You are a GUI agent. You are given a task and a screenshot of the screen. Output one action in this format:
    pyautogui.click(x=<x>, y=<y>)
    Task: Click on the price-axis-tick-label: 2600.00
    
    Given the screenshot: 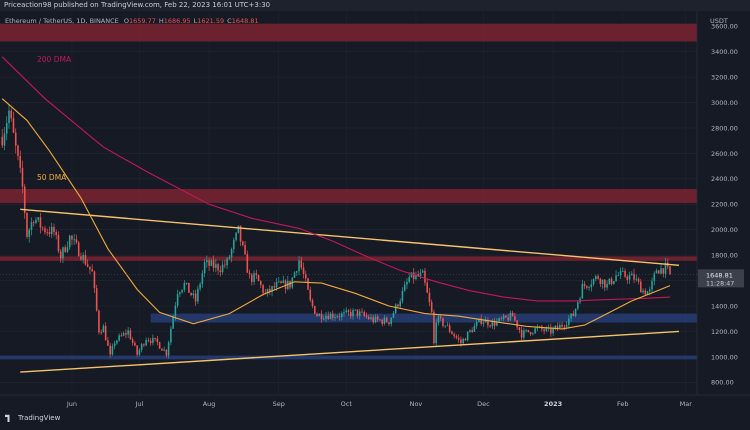 What is the action you would take?
    pyautogui.click(x=724, y=154)
    